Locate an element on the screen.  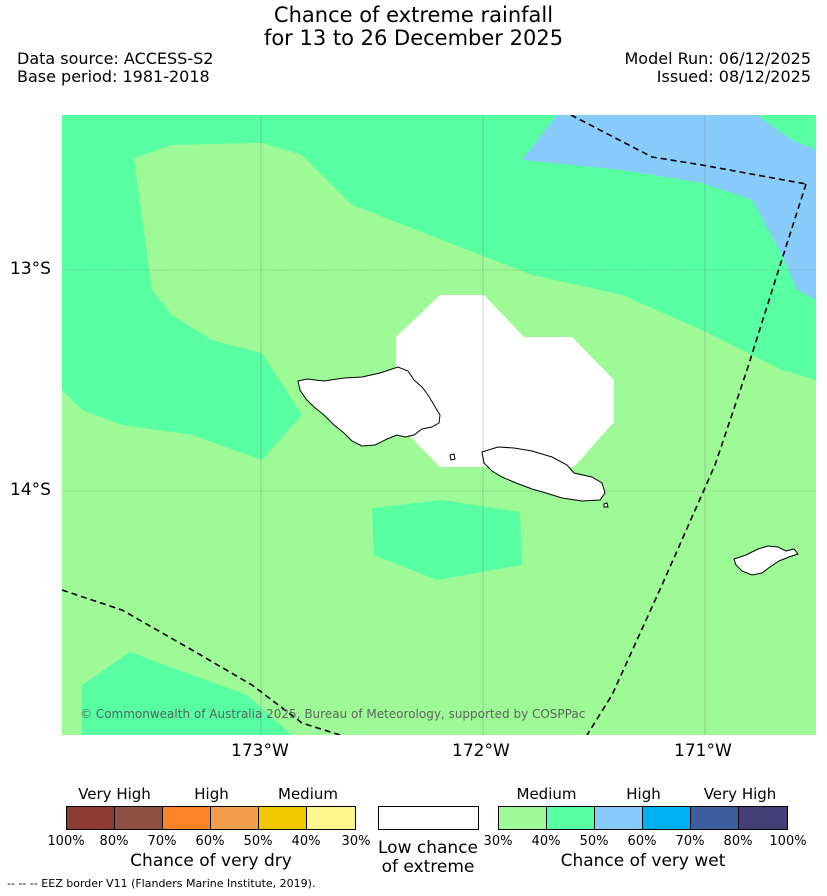
wet-level-medium: Medium is located at coordinates (546, 794).